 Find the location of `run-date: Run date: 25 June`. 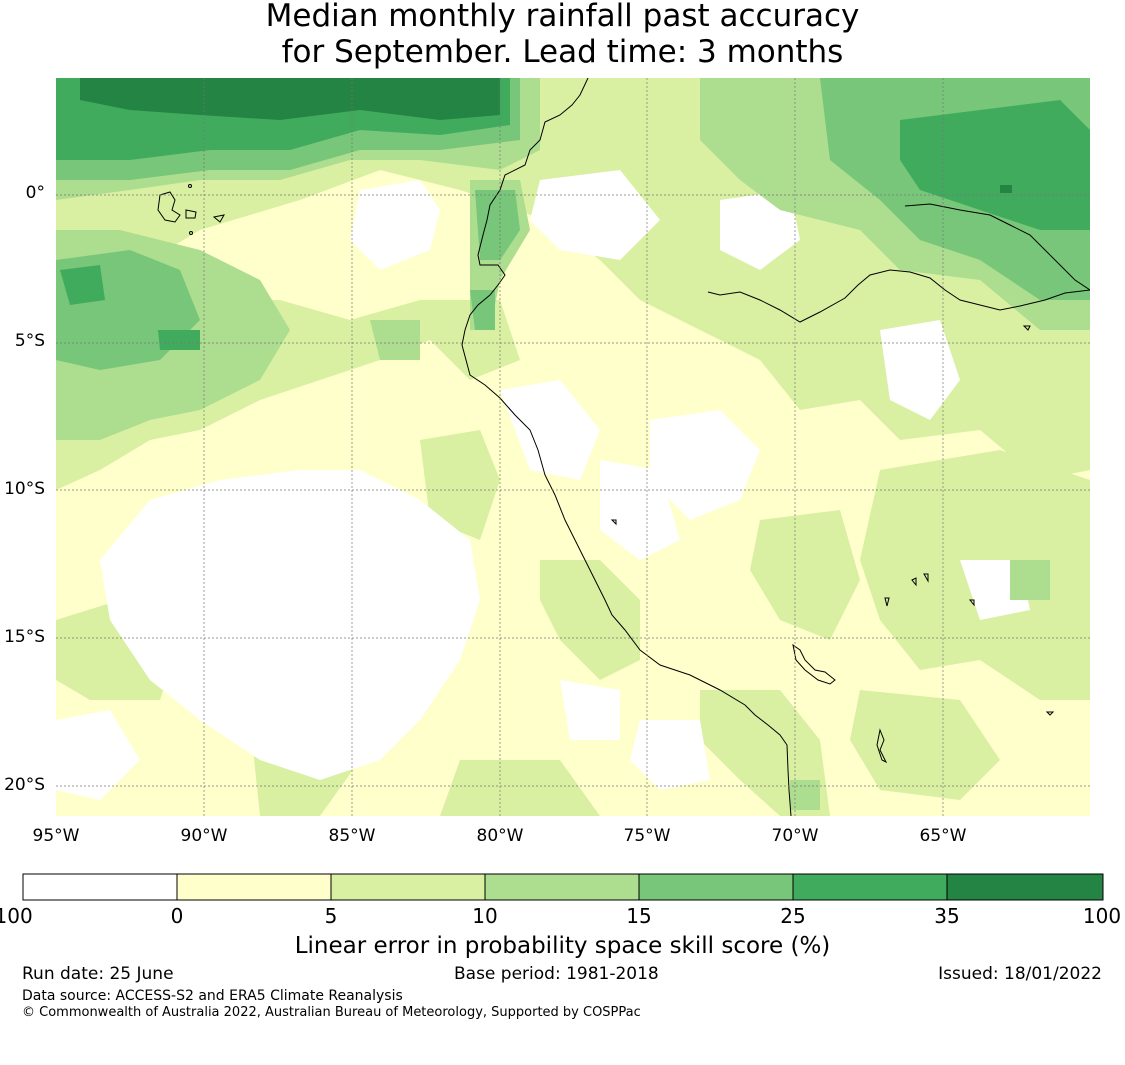

run-date: Run date: 25 June is located at coordinates (98, 974).